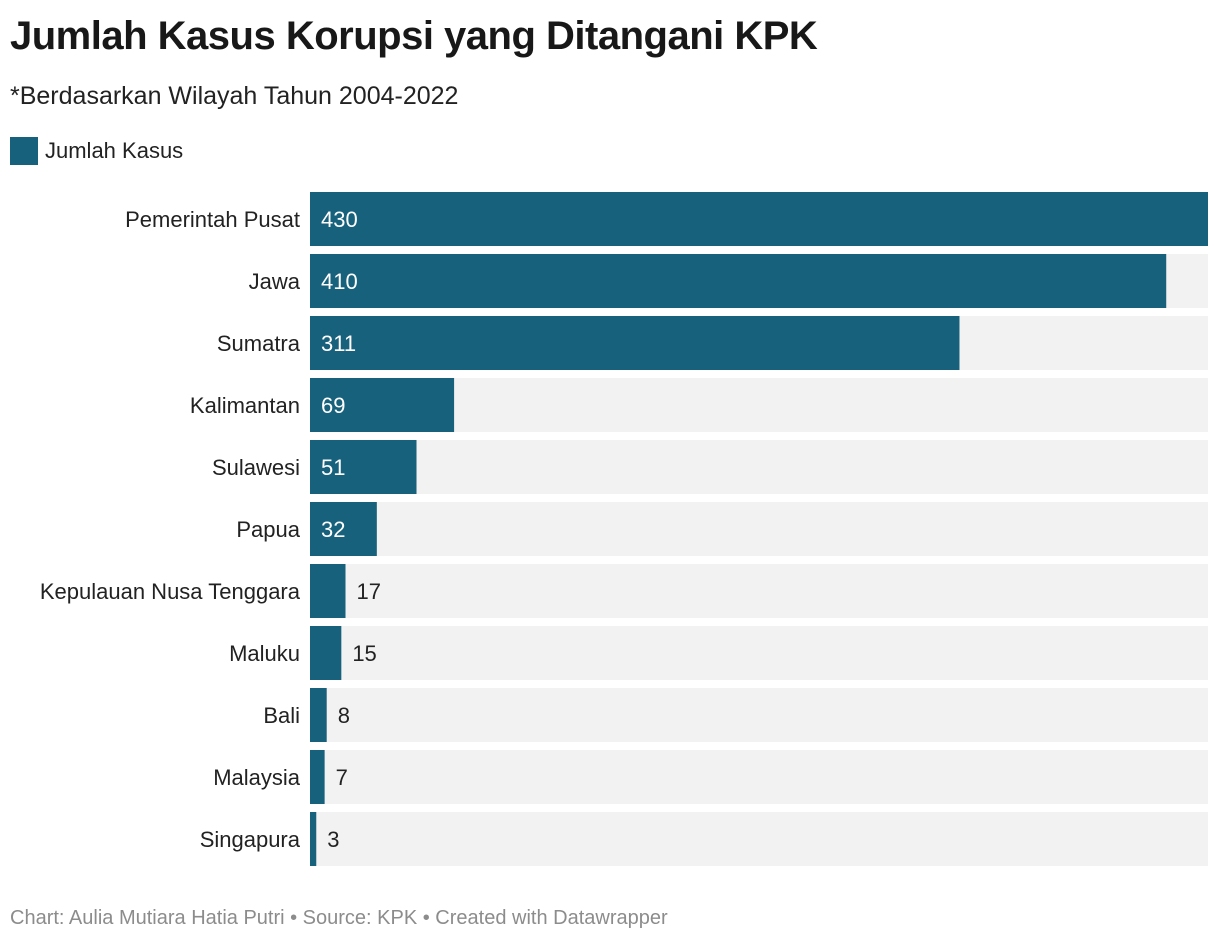 This screenshot has height=944, width=1220. Describe the element at coordinates (256, 467) in the screenshot. I see `category-label: Sulawesi` at that location.